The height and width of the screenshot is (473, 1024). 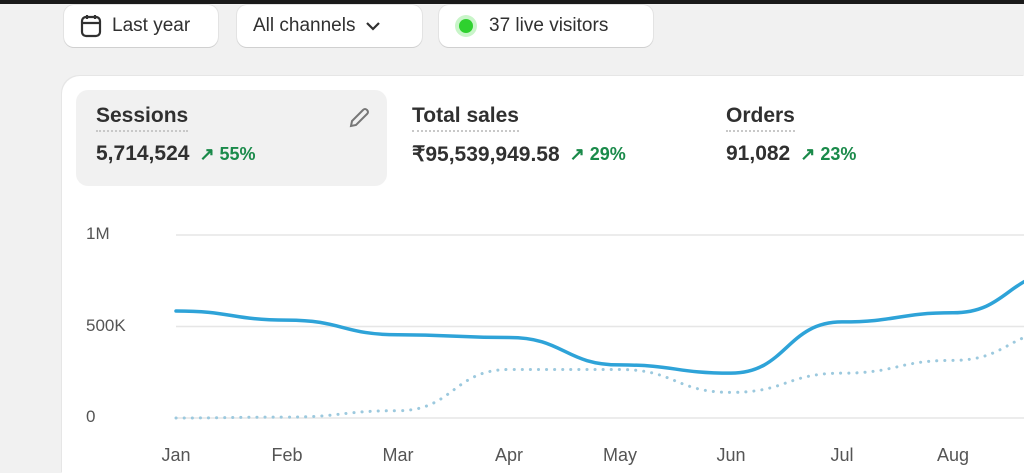 I want to click on chevron-down-icon, so click(x=373, y=26).